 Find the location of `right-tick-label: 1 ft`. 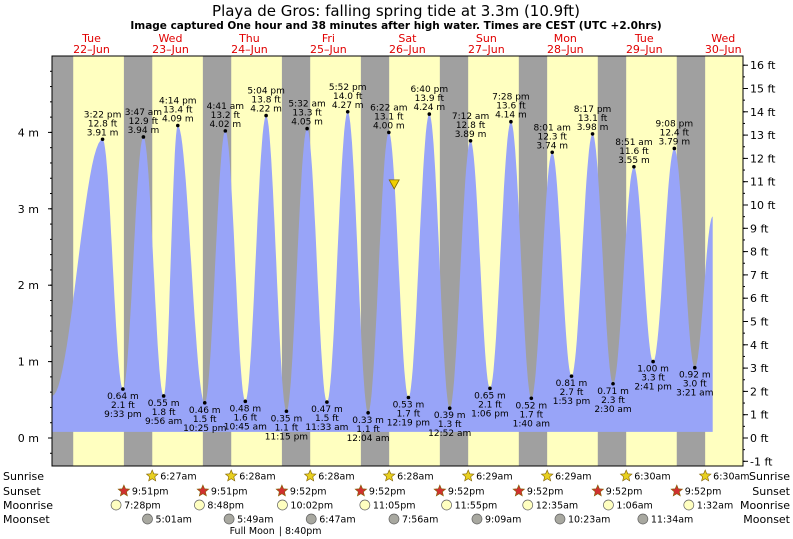

right-tick-label: 1 ft is located at coordinates (759, 415).